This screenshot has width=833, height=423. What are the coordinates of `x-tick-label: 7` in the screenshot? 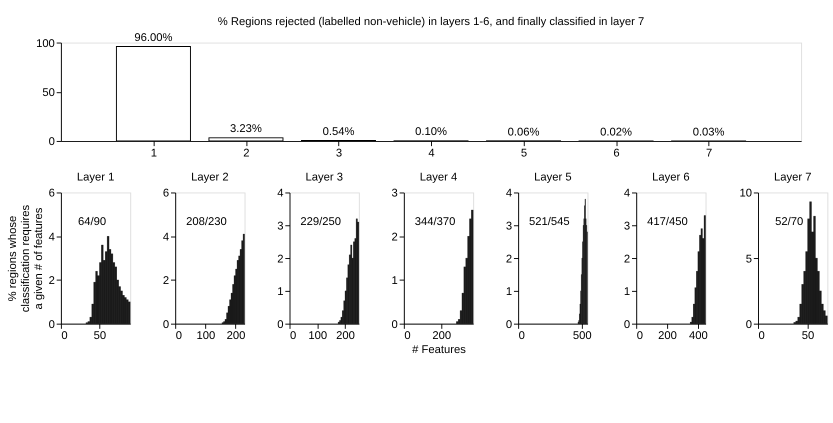 It's located at (709, 153).